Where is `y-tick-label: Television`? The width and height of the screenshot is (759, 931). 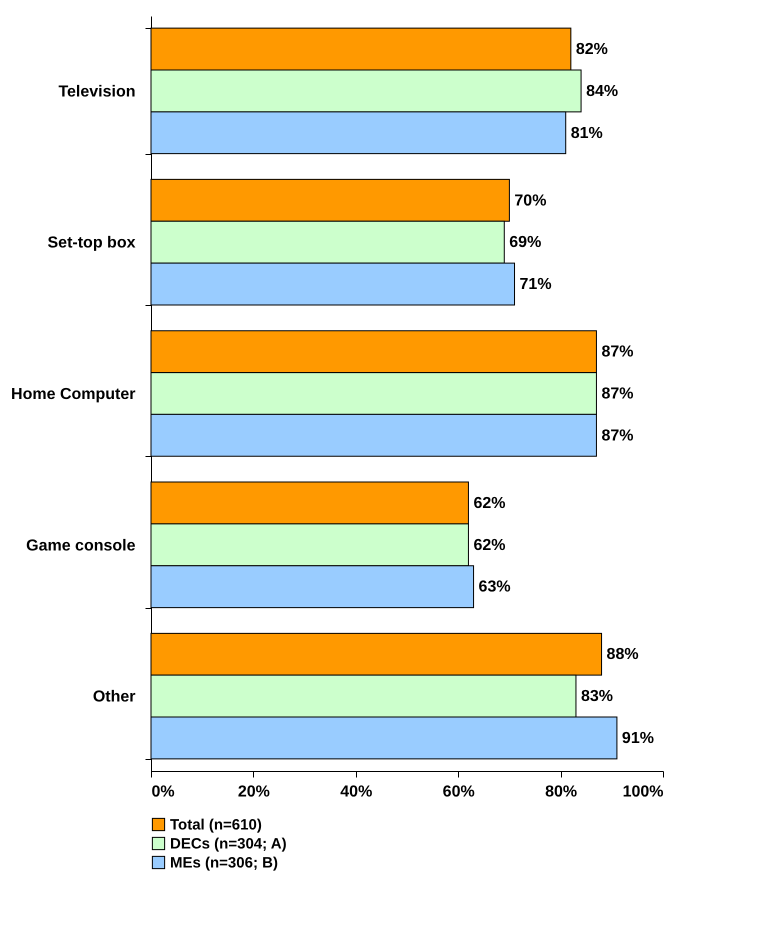 y-tick-label: Television is located at coordinates (97, 91).